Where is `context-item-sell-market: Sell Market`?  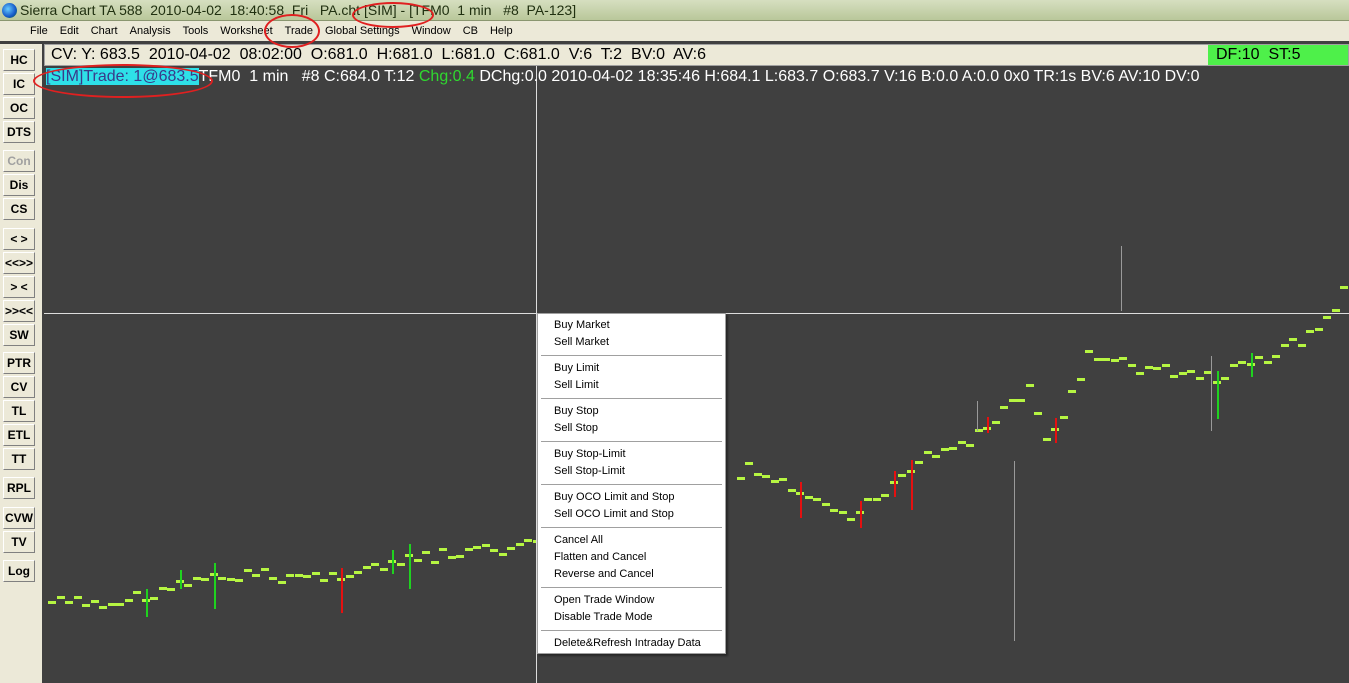 context-item-sell-market: Sell Market is located at coordinates (582, 342).